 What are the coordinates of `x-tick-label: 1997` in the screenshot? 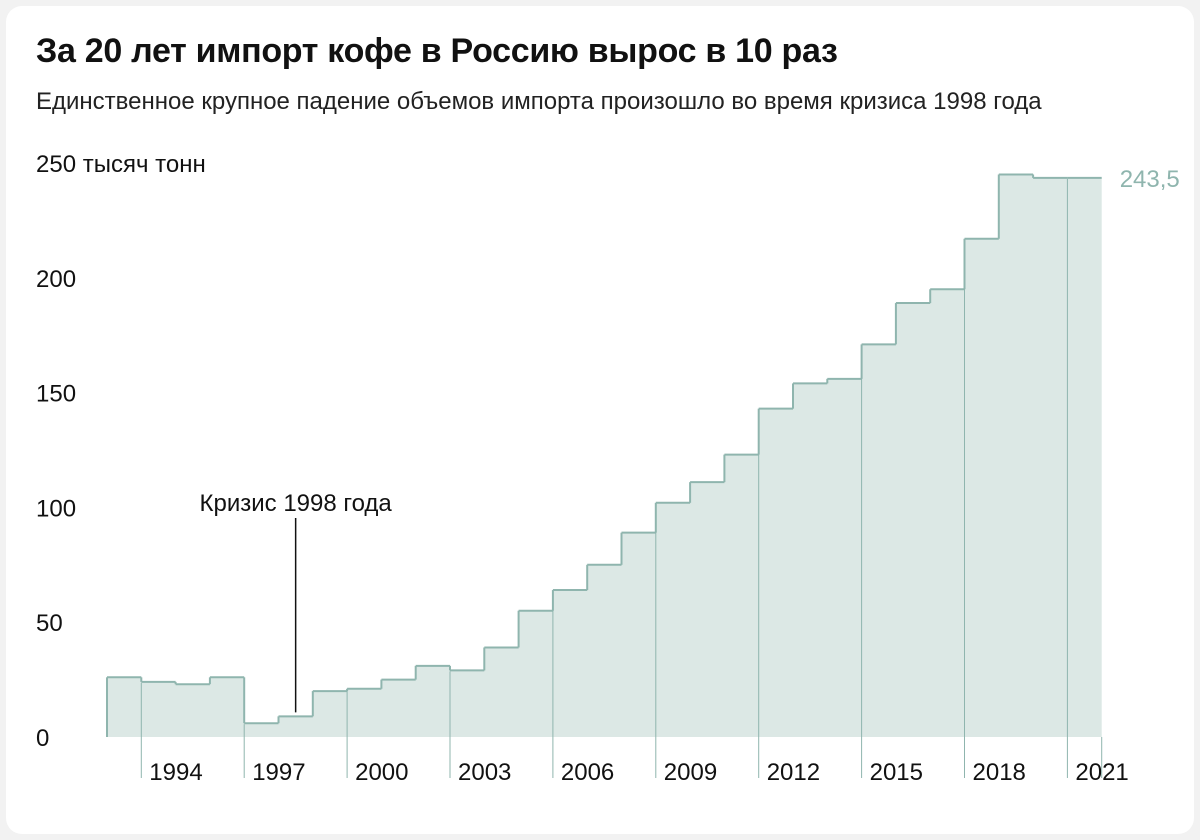 It's located at (278, 772).